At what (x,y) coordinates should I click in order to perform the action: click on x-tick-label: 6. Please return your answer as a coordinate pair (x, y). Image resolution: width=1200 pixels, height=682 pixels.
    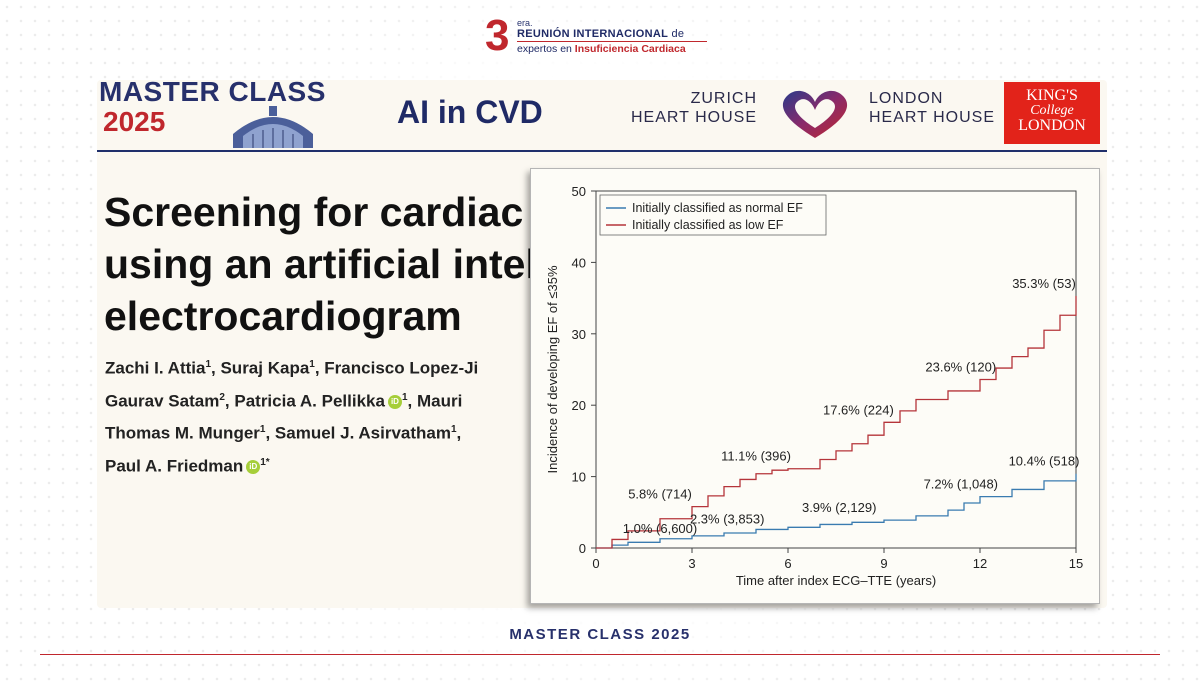
    Looking at the image, I should click on (787, 563).